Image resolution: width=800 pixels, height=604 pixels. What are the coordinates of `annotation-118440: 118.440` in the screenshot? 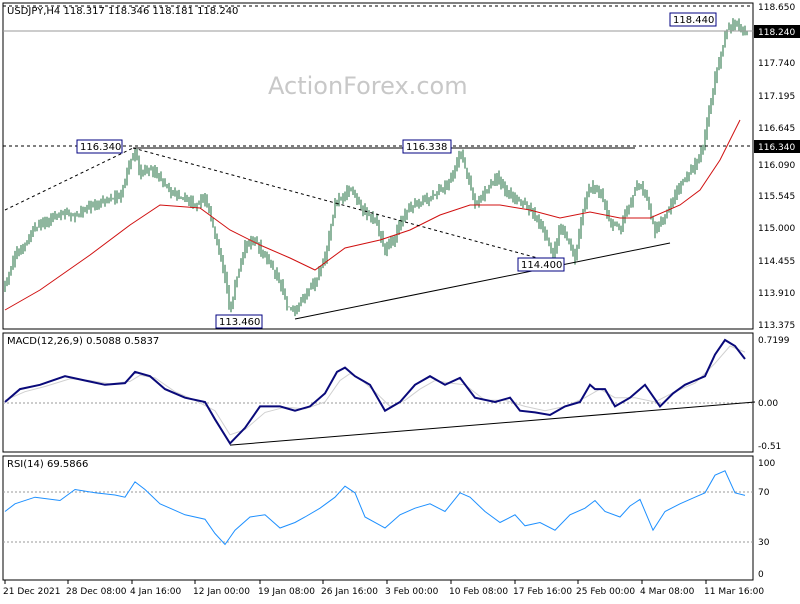 It's located at (693, 19).